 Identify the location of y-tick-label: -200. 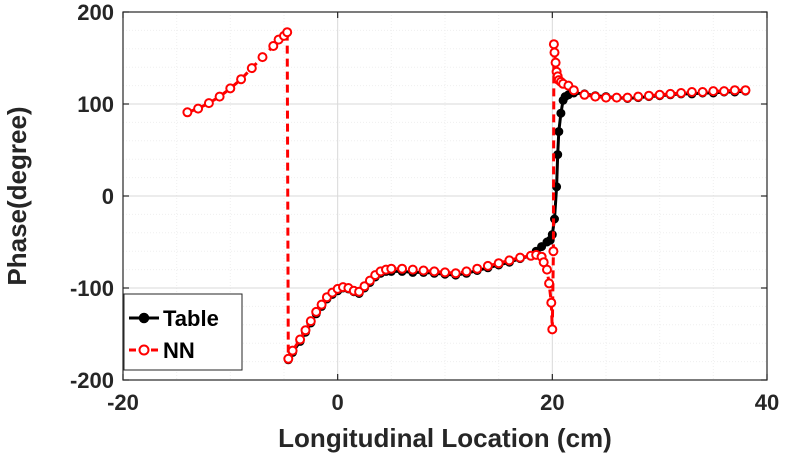
(92, 380).